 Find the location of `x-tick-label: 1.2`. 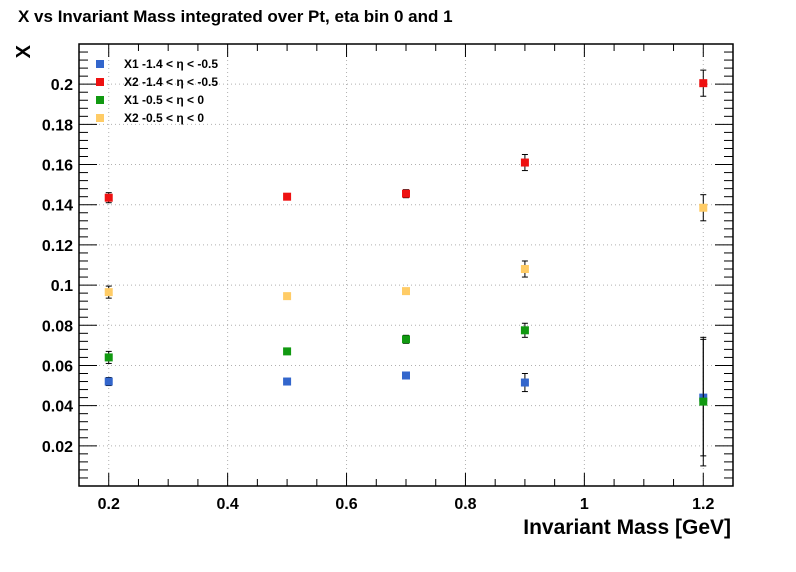

x-tick-label: 1.2 is located at coordinates (703, 504).